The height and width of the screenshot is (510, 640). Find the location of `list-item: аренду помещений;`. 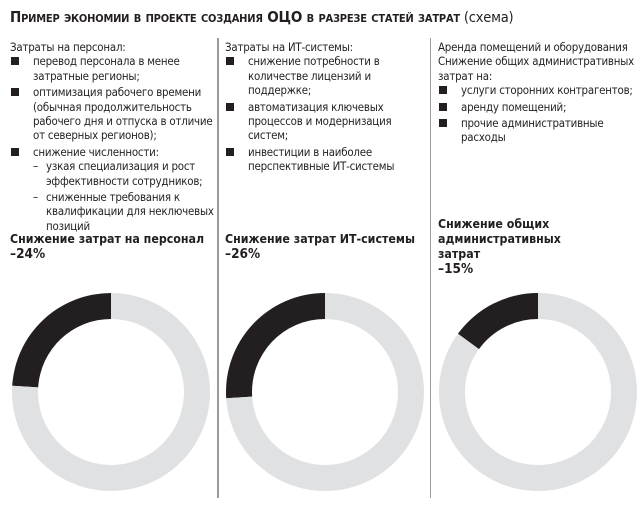

list-item: аренду помещений; is located at coordinates (538, 107).